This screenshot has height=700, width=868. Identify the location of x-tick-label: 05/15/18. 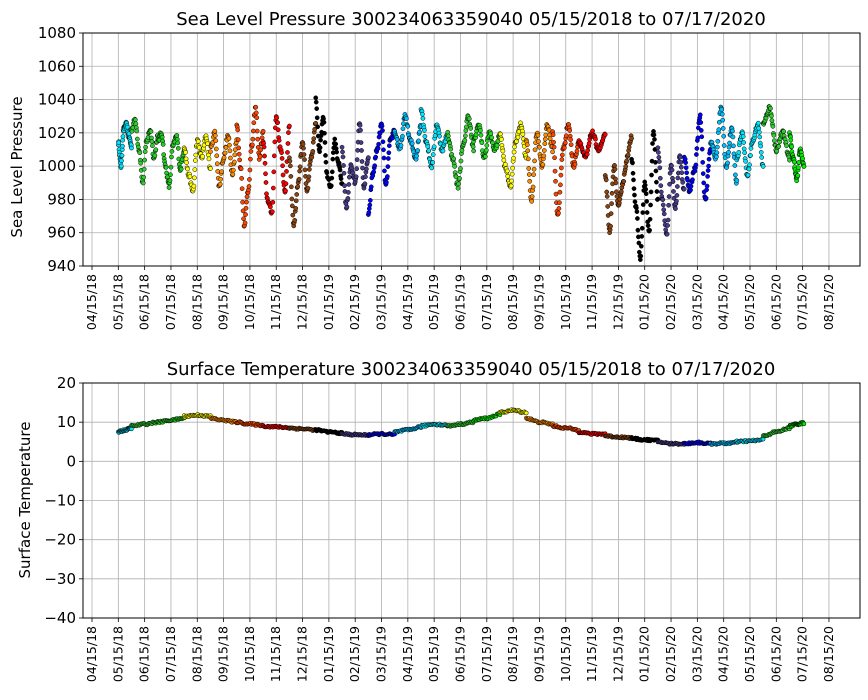
(117, 654).